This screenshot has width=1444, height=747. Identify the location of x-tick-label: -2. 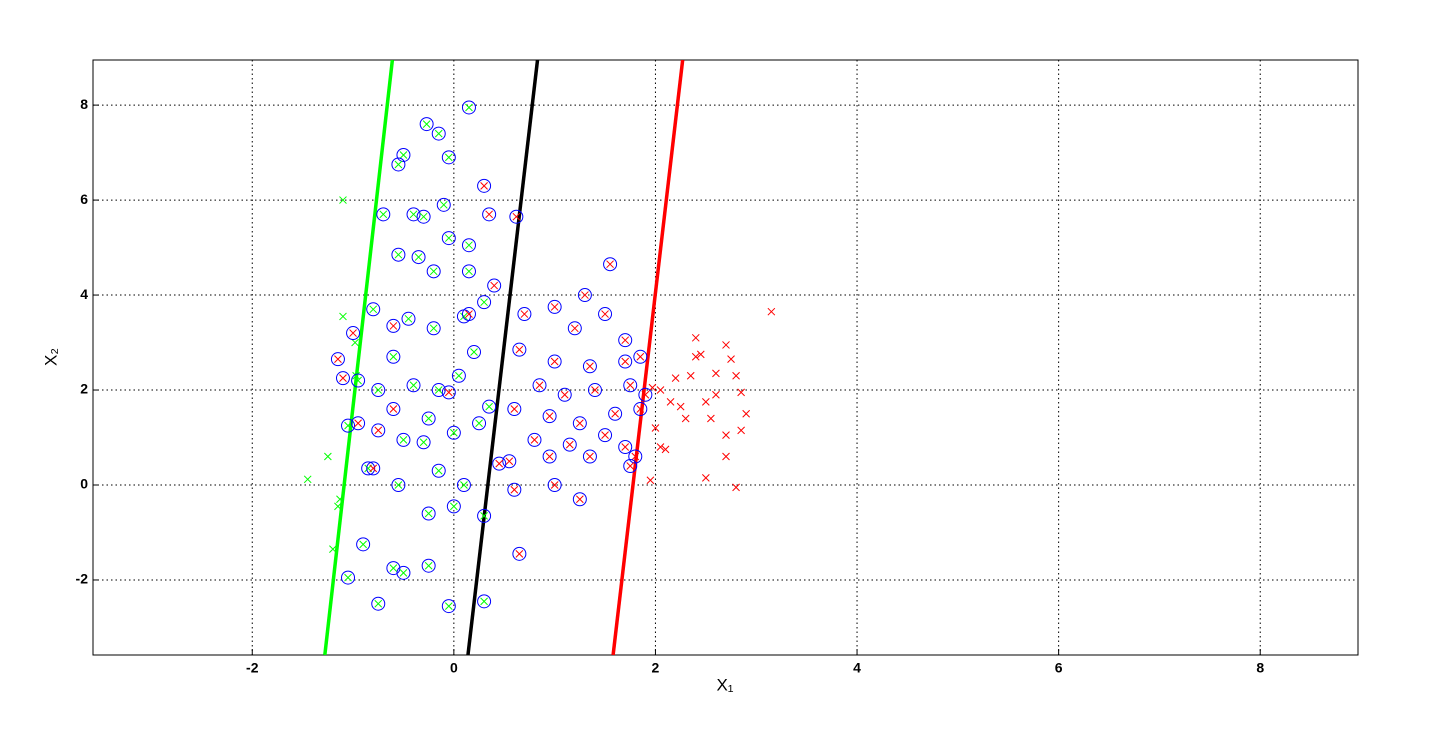
(252, 668).